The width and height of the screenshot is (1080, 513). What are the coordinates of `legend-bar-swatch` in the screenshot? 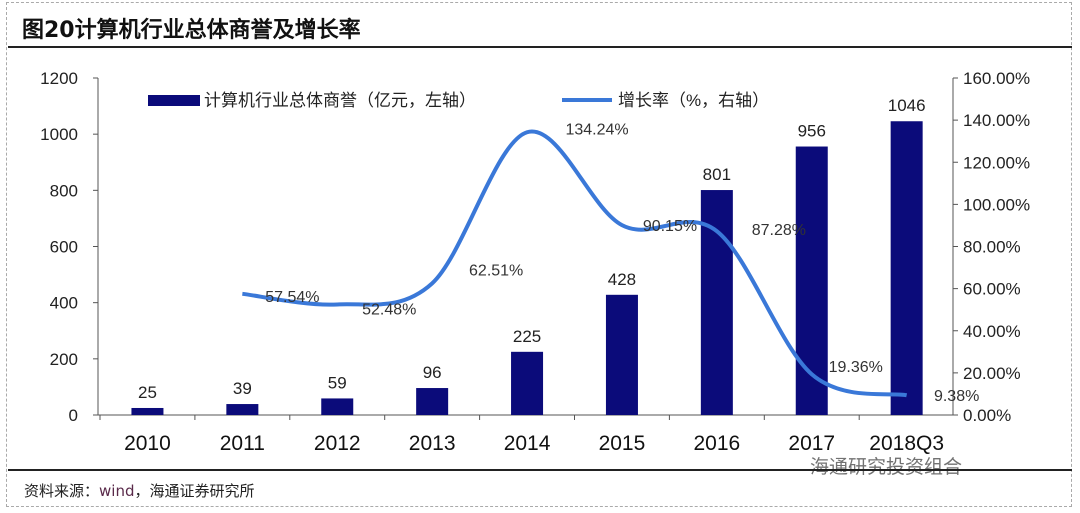 It's located at (174, 100).